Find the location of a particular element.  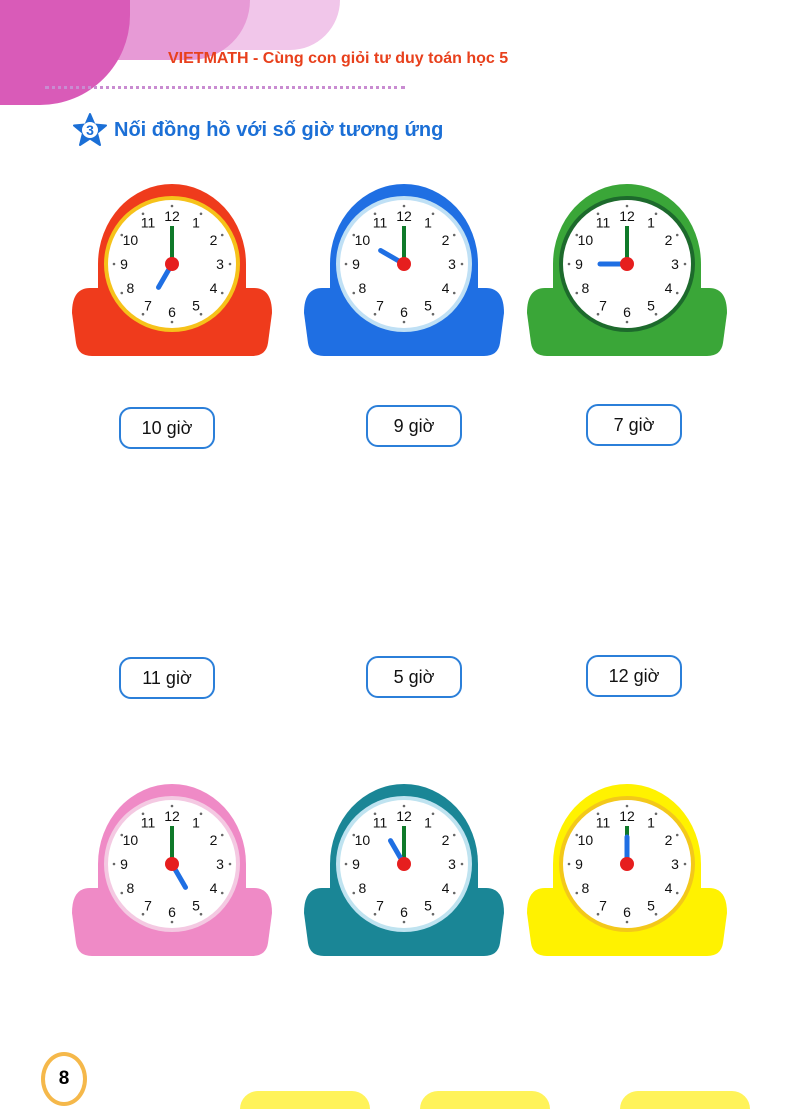

dotted-divider is located at coordinates (225, 87).